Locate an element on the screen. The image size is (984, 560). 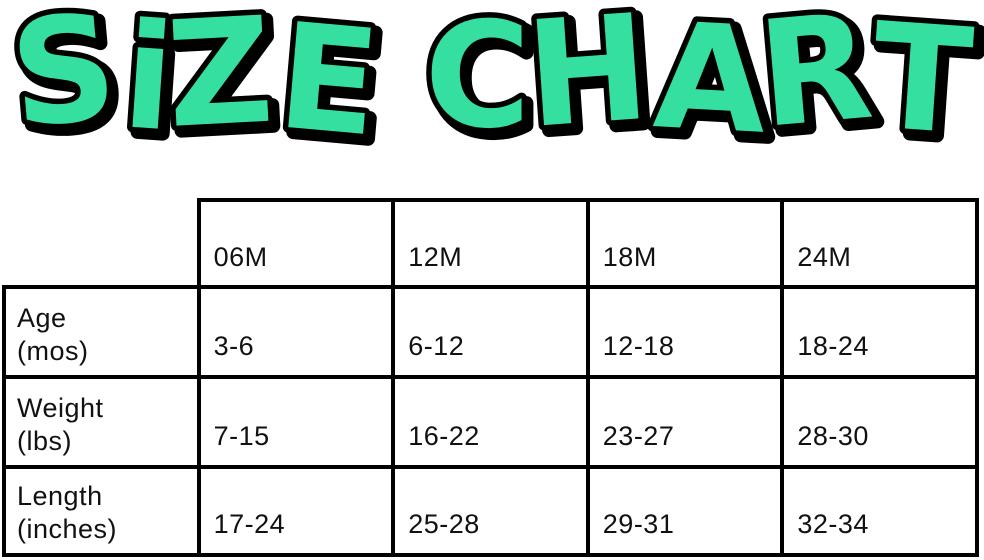
row-label-line1: Weight is located at coordinates (60, 407).